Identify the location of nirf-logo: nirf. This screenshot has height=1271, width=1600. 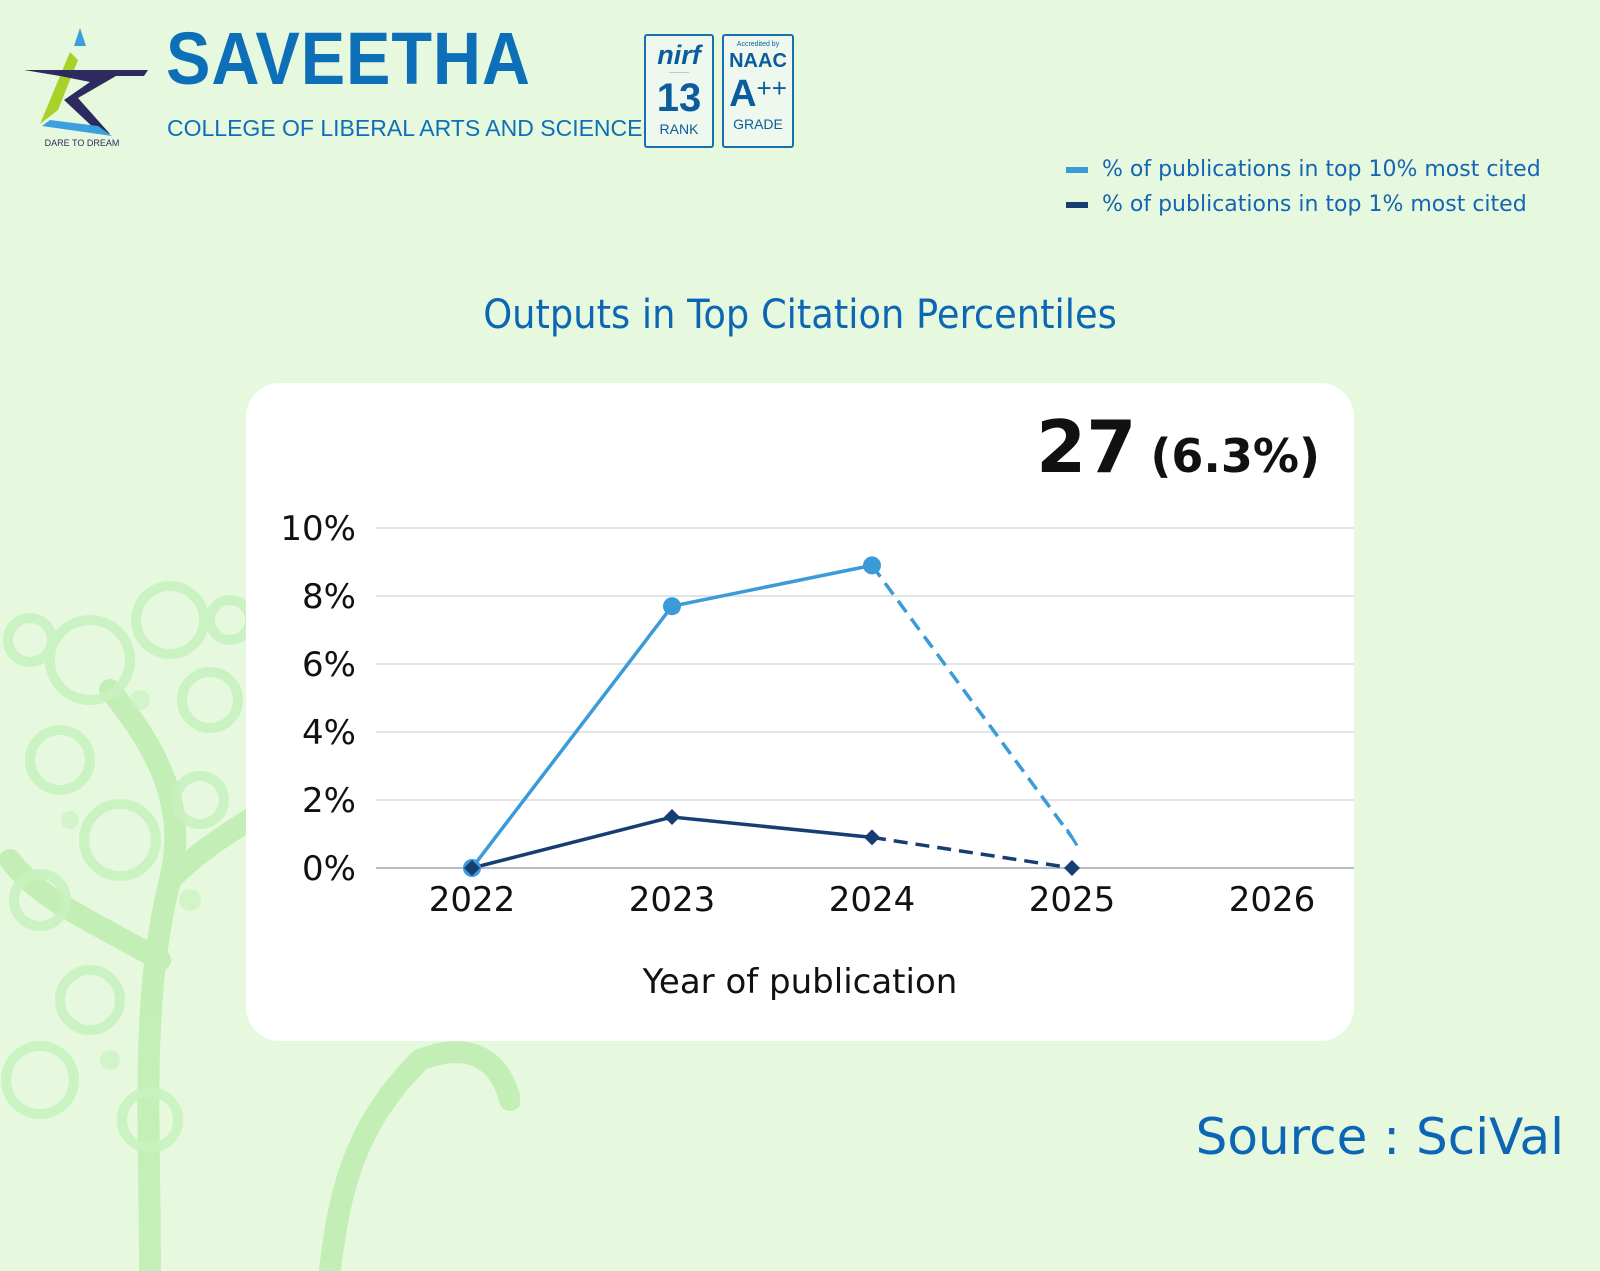
(679, 55).